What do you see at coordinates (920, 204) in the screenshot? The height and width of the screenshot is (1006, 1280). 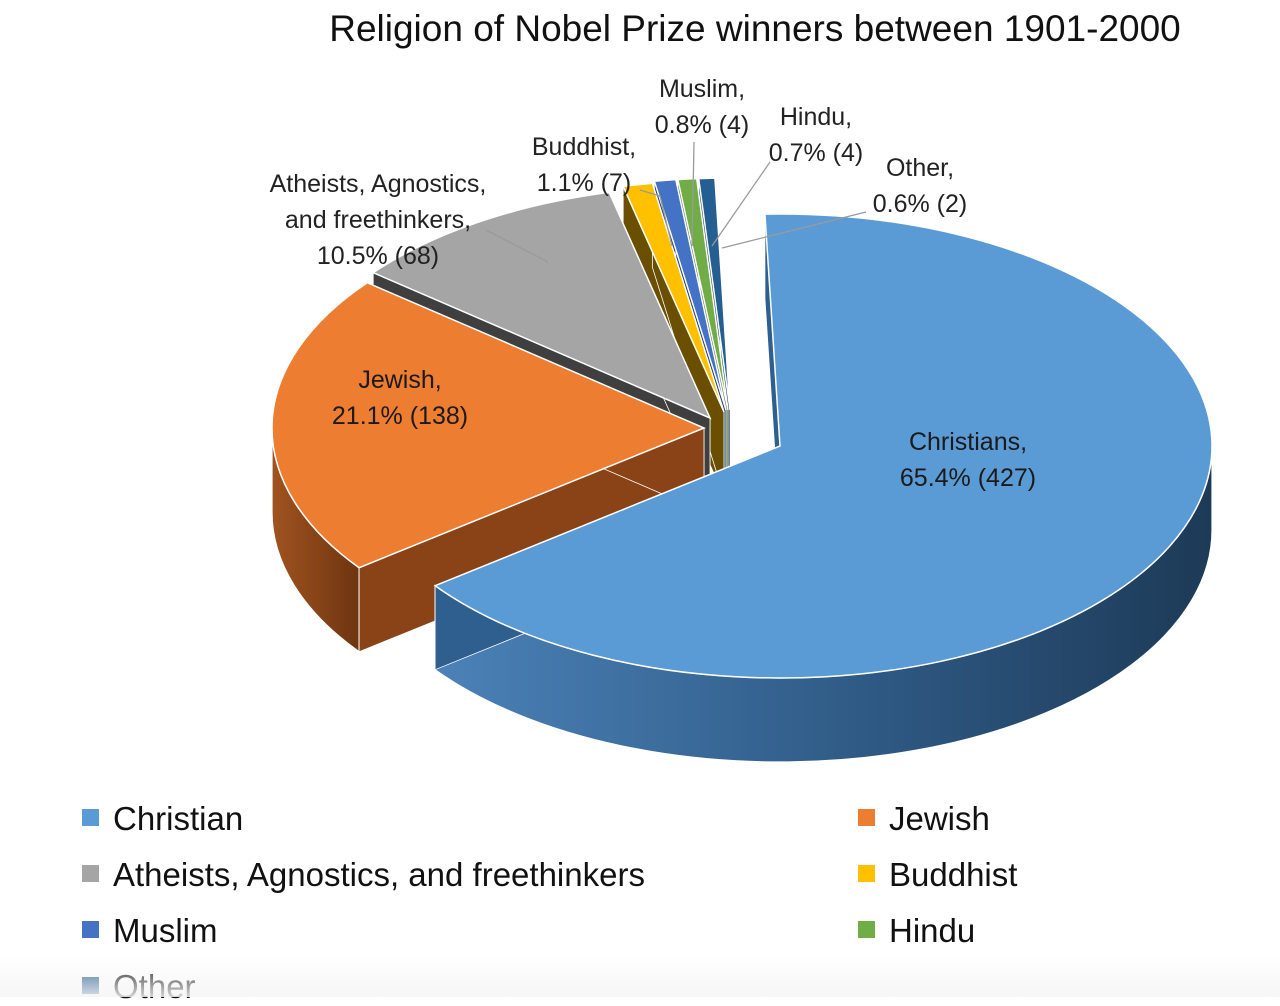 I see `data-label-line: 0.6% (2)` at bounding box center [920, 204].